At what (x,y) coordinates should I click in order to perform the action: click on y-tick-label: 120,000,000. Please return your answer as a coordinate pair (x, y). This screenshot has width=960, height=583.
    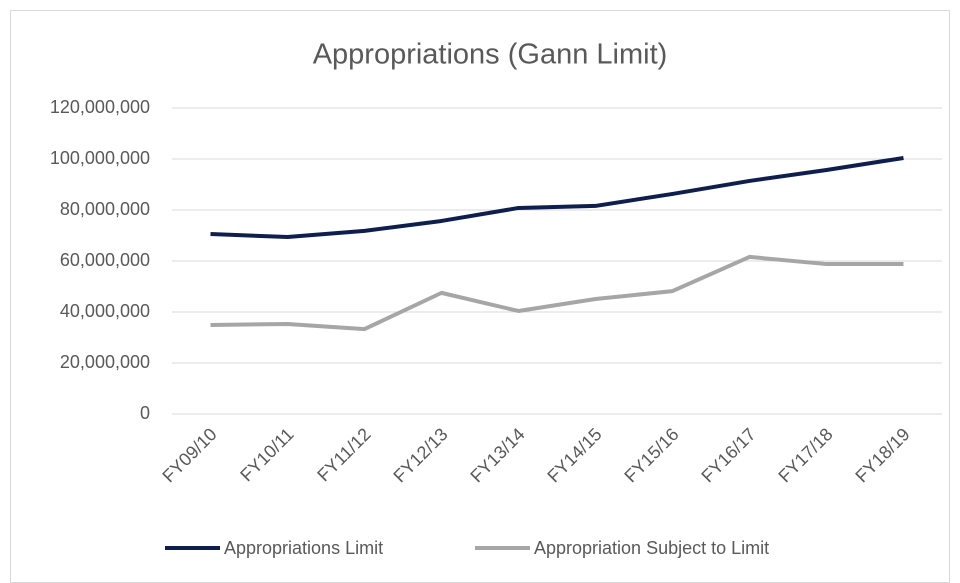
    Looking at the image, I should click on (100, 107).